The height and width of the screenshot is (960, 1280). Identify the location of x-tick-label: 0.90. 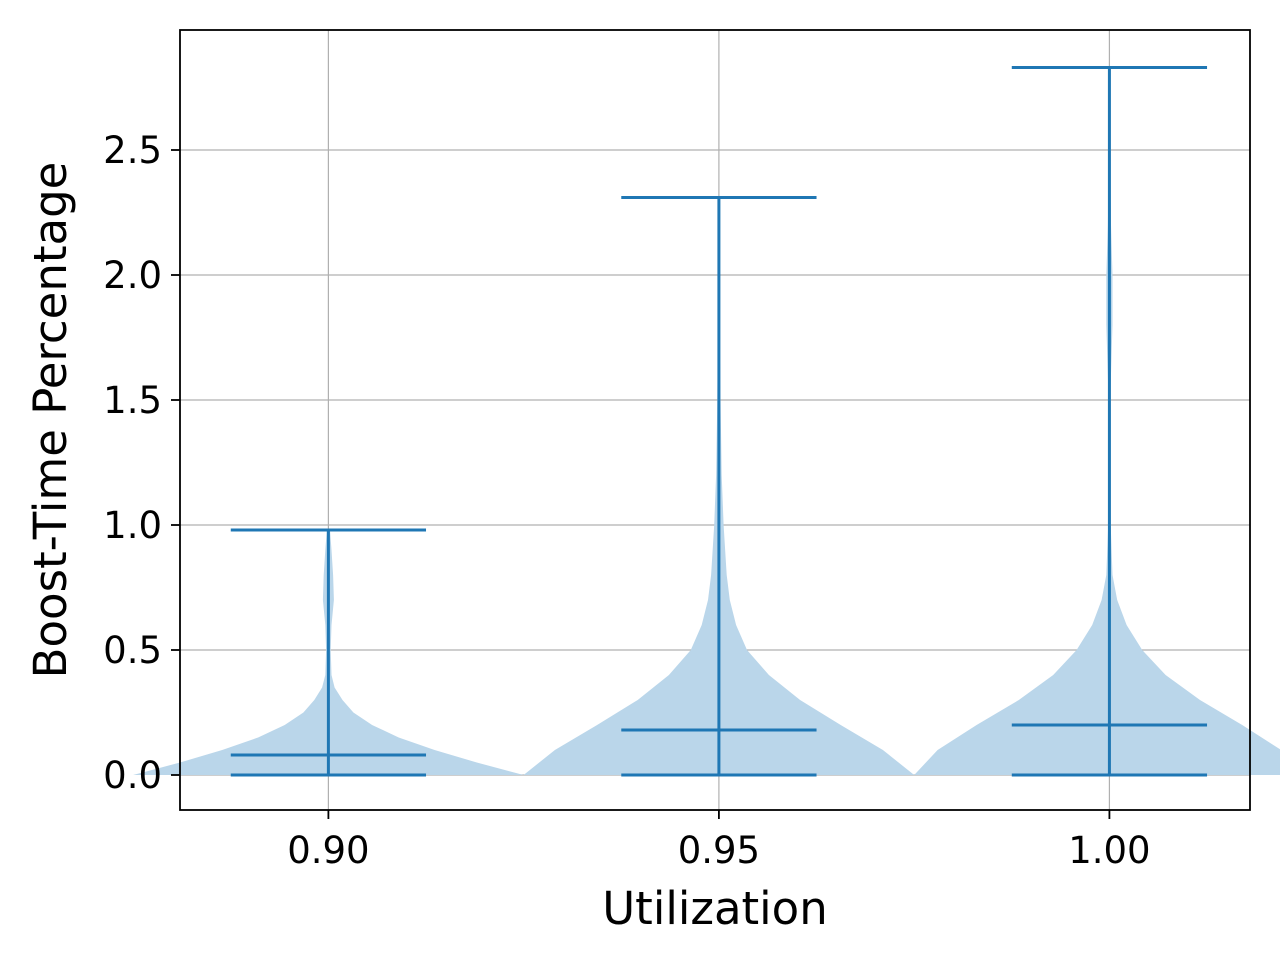
(328, 850).